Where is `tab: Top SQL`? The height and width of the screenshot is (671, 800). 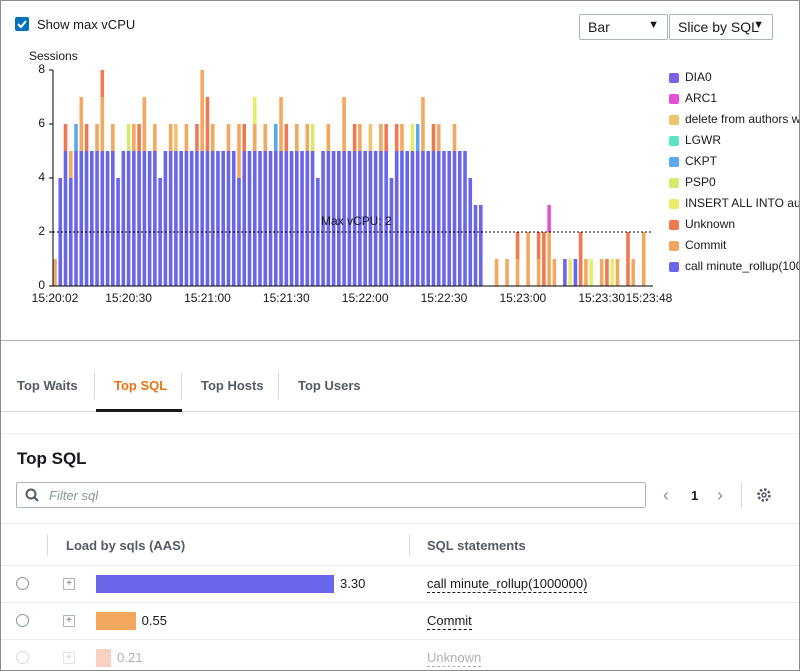 tab: Top SQL is located at coordinates (141, 385).